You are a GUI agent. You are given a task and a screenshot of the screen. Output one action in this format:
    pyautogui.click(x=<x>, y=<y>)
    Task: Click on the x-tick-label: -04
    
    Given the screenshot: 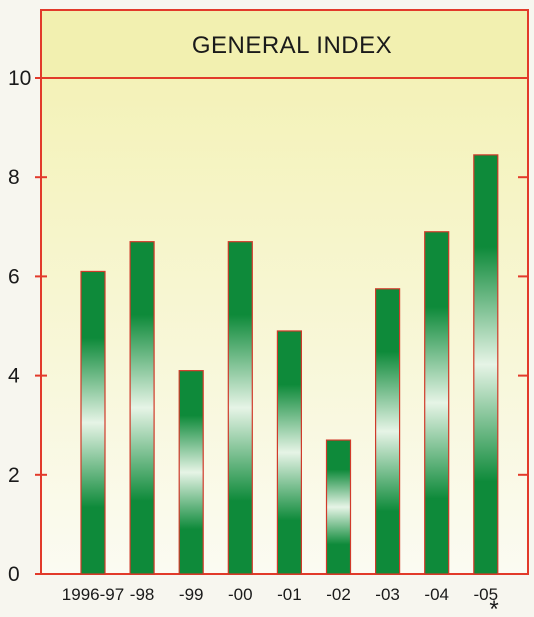 What is the action you would take?
    pyautogui.click(x=436, y=594)
    